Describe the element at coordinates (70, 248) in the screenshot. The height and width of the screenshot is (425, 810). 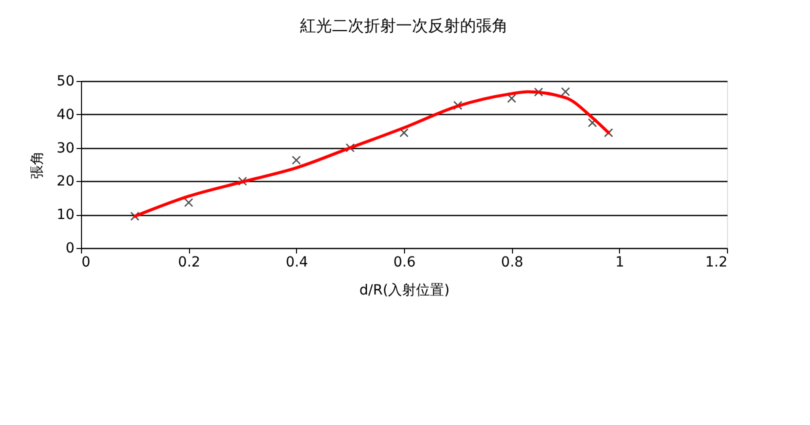
I see `y-tick-label: 0` at that location.